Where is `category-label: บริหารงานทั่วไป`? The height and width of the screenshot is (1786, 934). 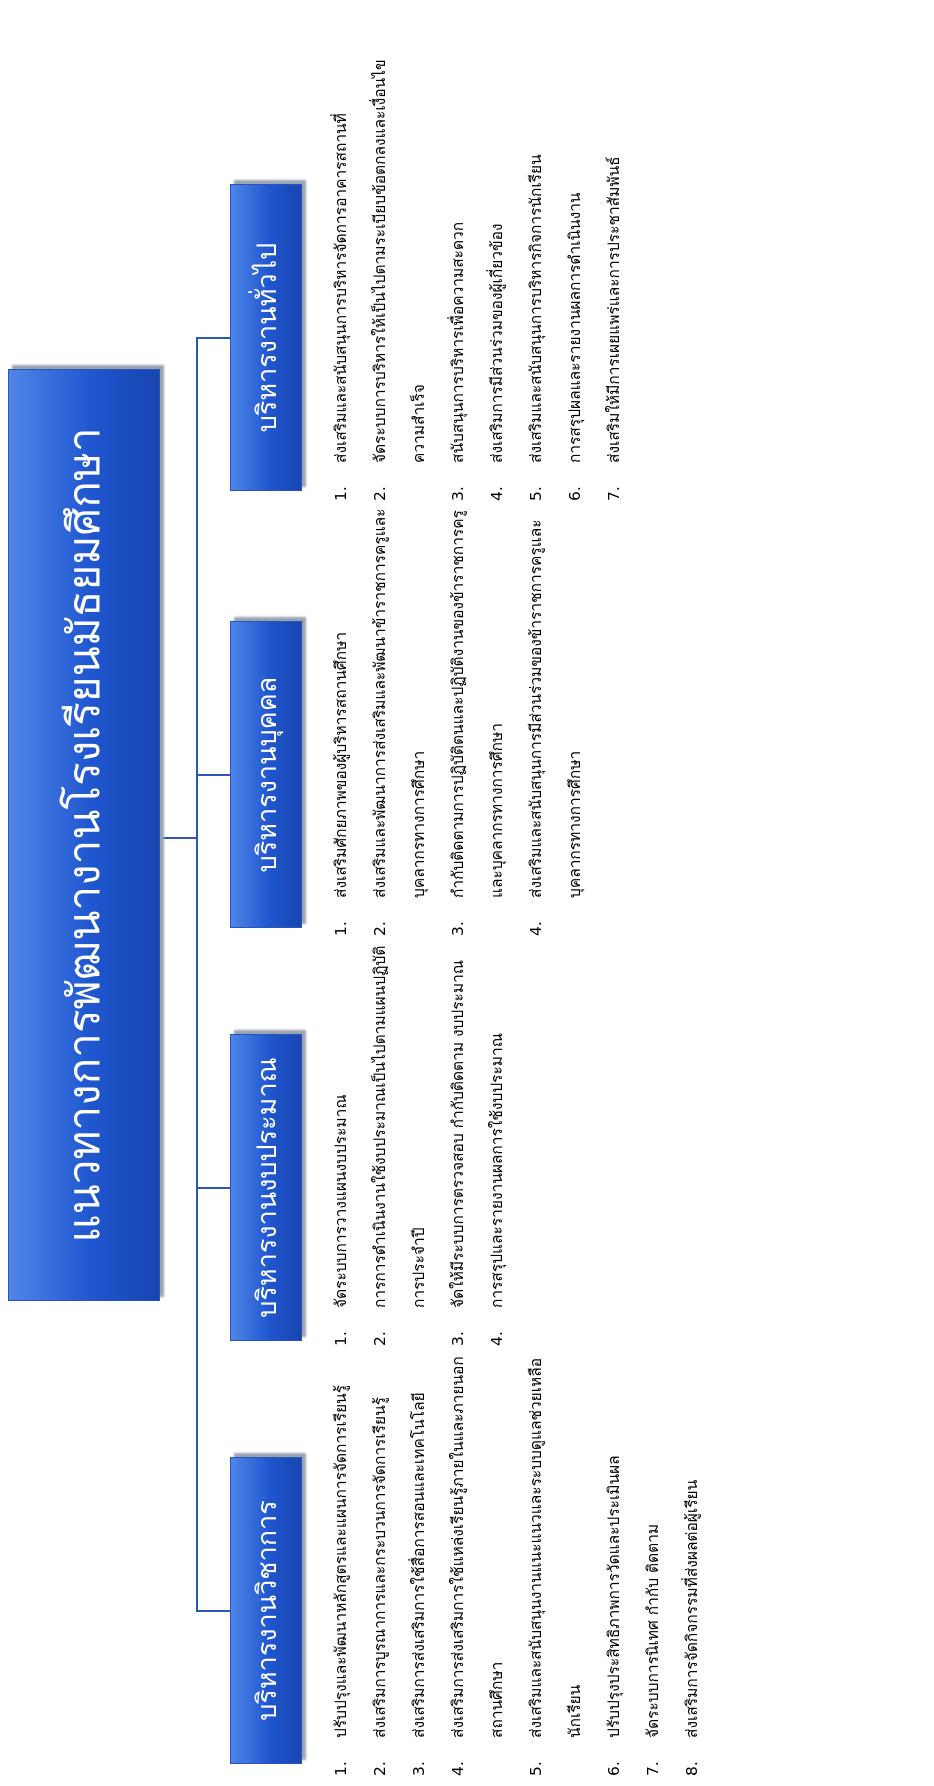
category-label: บริหารงานทั่วไป is located at coordinates (267, 337).